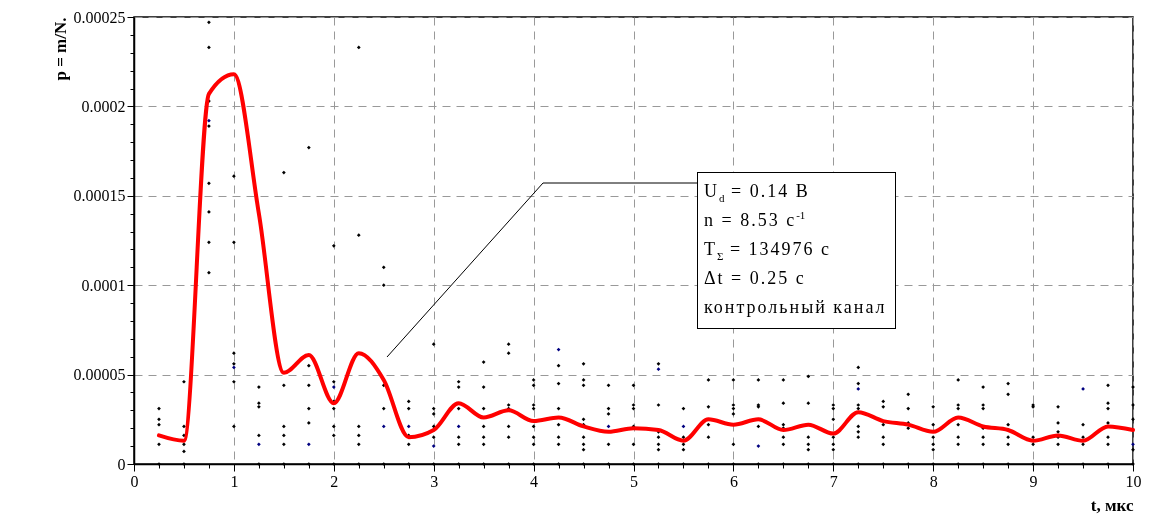 This screenshot has width=1151, height=520. I want to click on annotation: U$_{d}$ = 0.14 В, so click(757, 193).